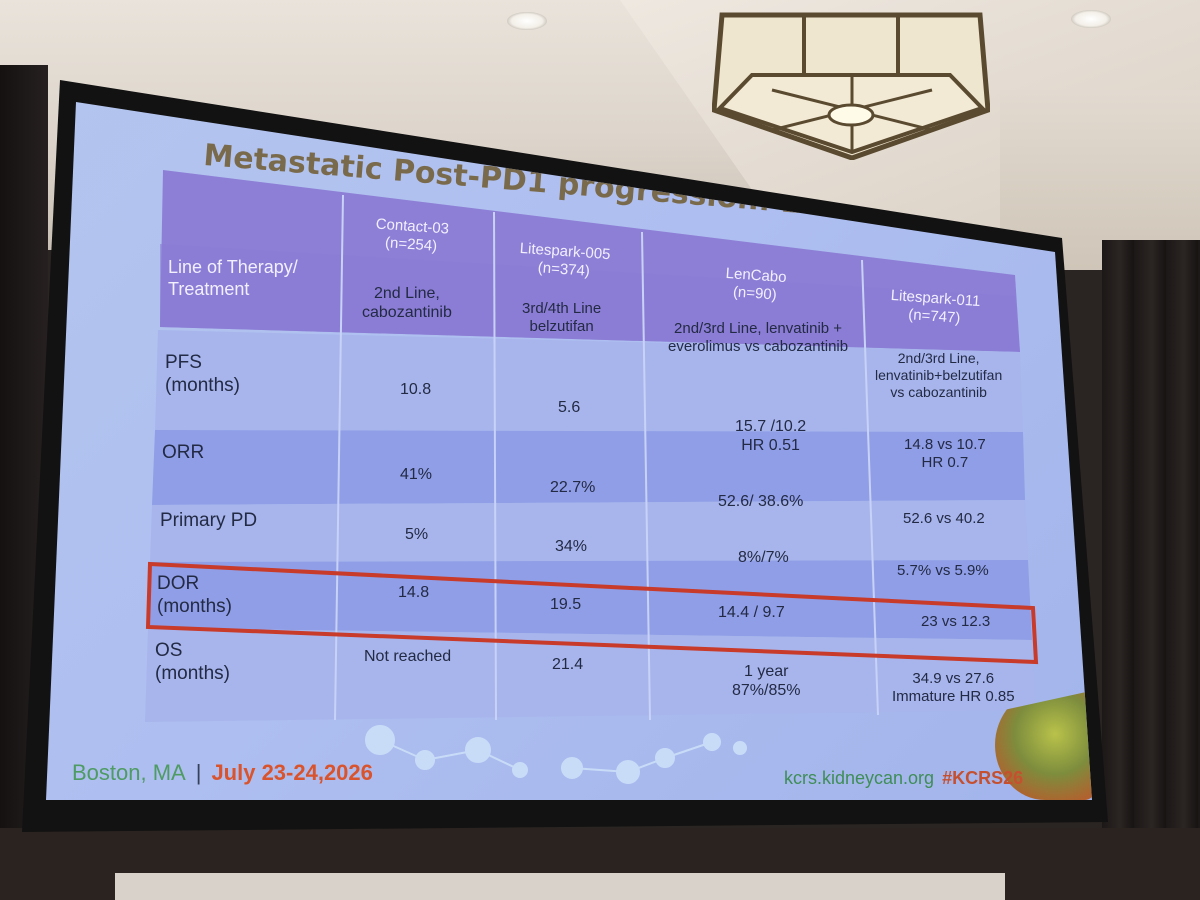 The width and height of the screenshot is (1200, 900). Describe the element at coordinates (407, 303) in the screenshot. I see `treatment-cell: 2nd Line, cabozantinib` at that location.